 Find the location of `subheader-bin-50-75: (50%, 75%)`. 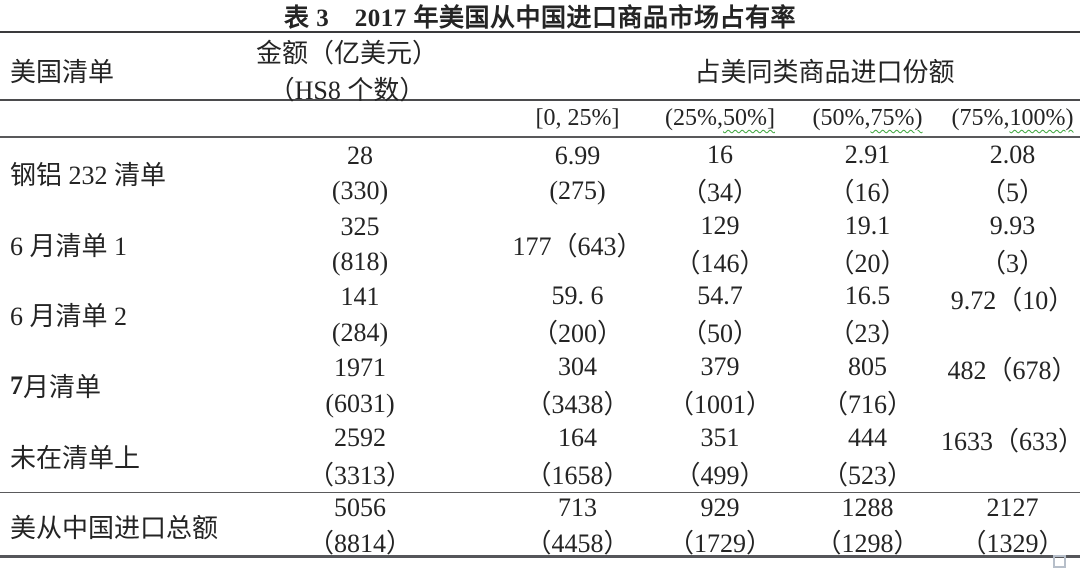

subheader-bin-50-75: (50%, 75%) is located at coordinates (867, 118).